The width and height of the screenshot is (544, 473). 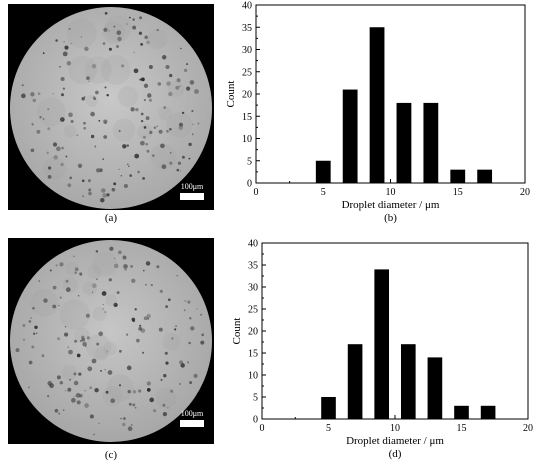 I want to click on y-tick-label: 20, so click(x=247, y=95).